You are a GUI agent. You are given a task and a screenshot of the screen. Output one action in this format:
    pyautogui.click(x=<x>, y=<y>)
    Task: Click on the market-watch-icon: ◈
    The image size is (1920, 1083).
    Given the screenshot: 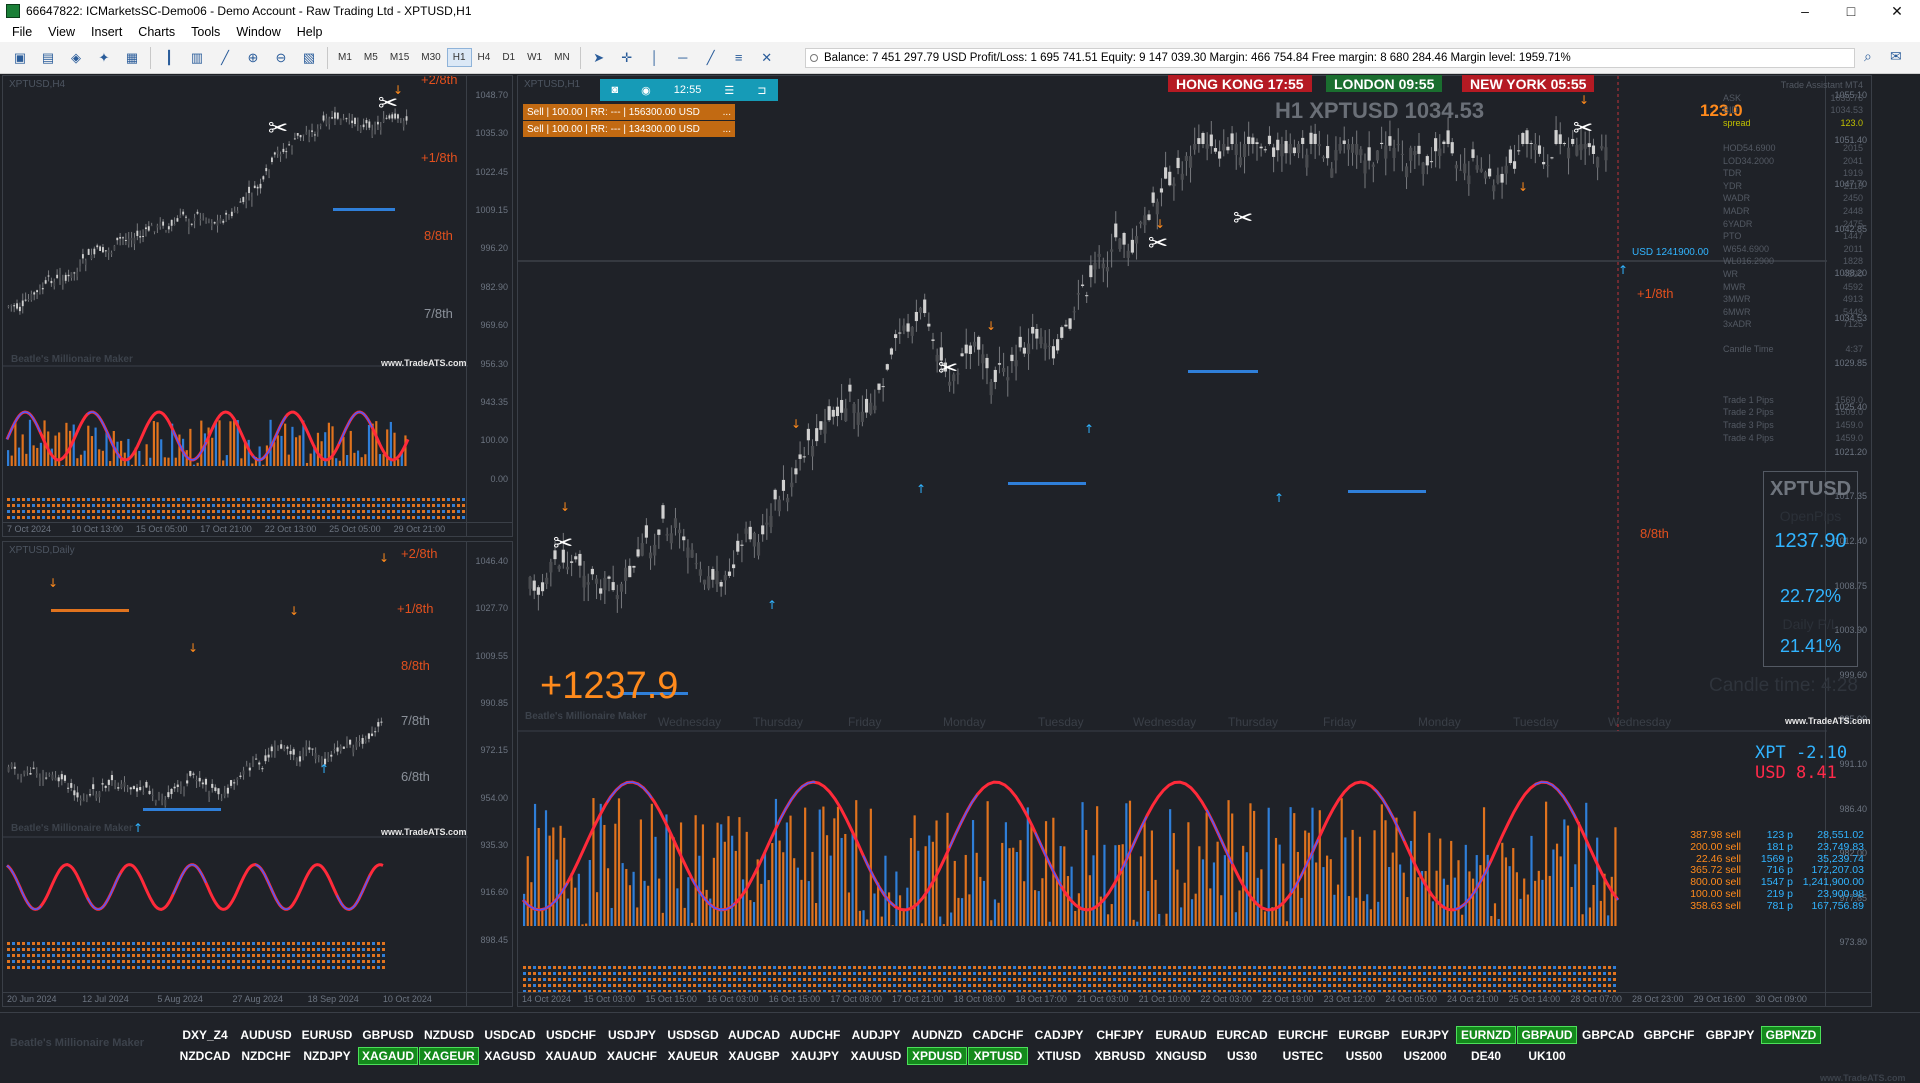 What is the action you would take?
    pyautogui.click(x=76, y=58)
    